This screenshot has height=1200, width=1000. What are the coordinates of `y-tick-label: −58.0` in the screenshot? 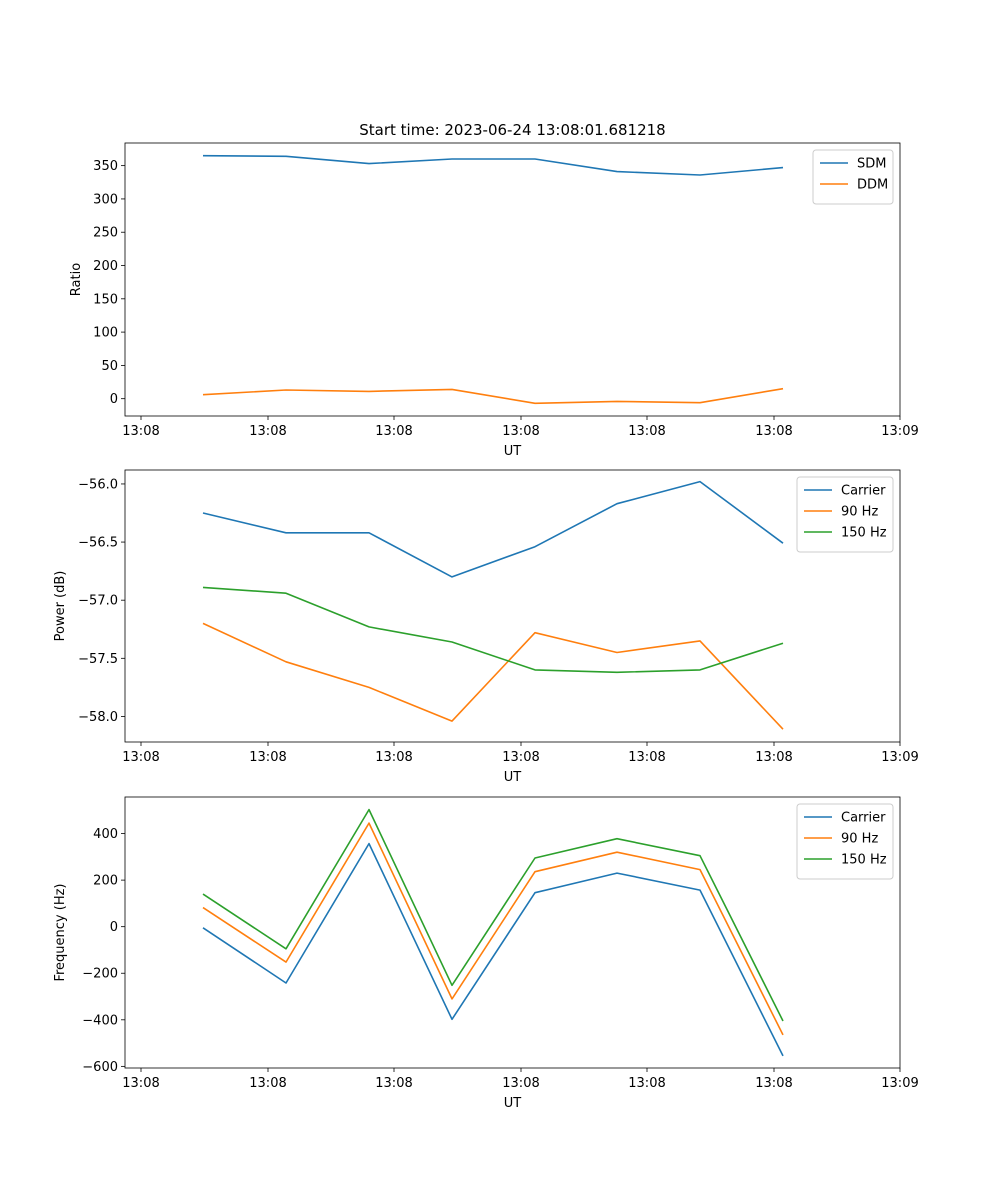 It's located at (98, 717).